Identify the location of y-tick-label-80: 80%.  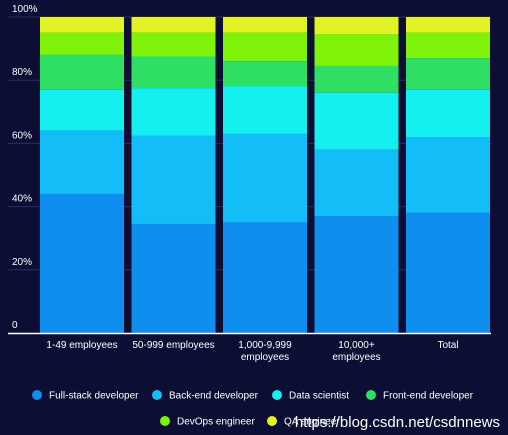
(22, 72).